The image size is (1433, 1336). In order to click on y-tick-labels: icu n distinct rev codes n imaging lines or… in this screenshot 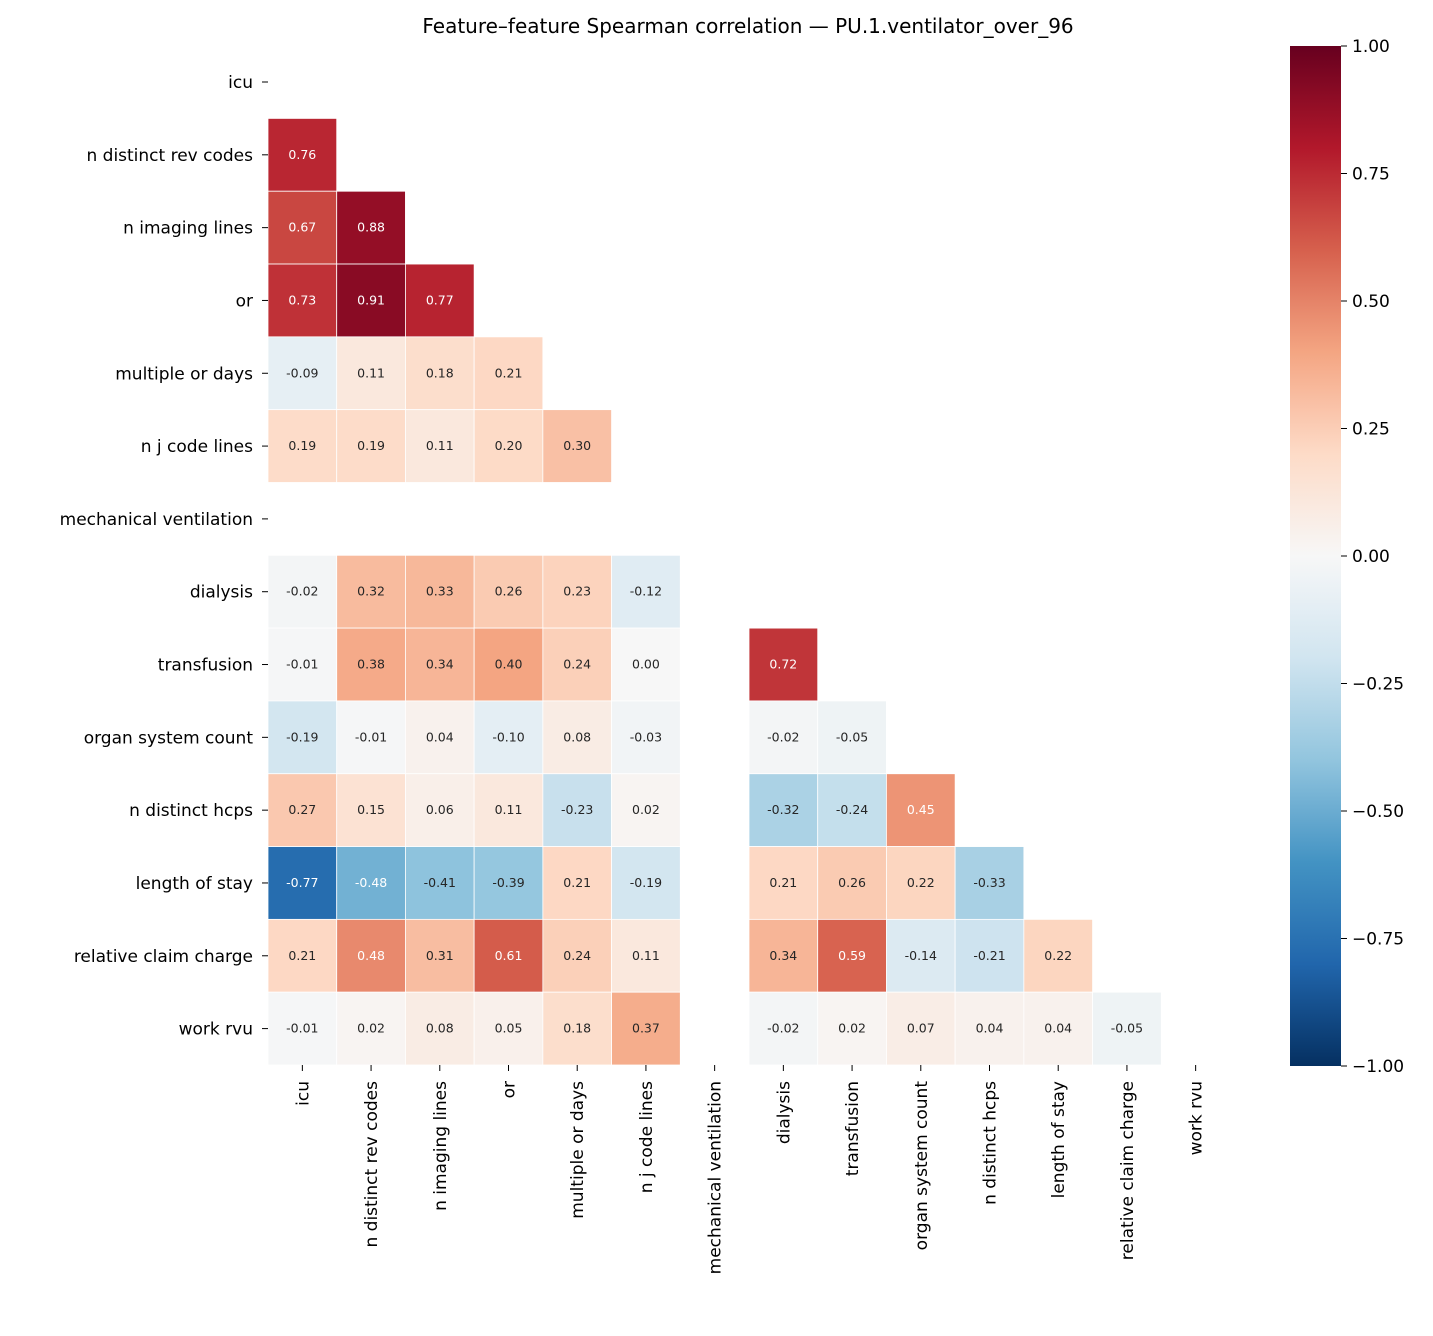, I will do `click(164, 556)`.